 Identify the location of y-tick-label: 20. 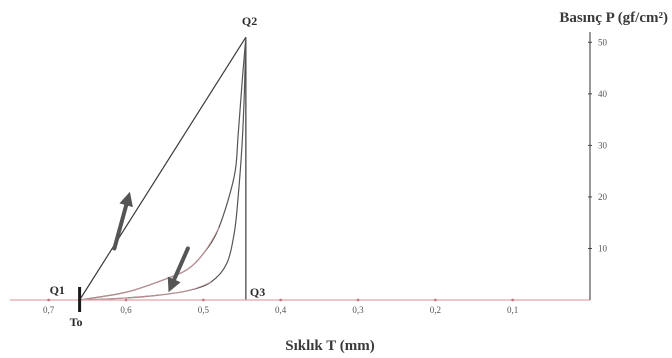
(603, 197).